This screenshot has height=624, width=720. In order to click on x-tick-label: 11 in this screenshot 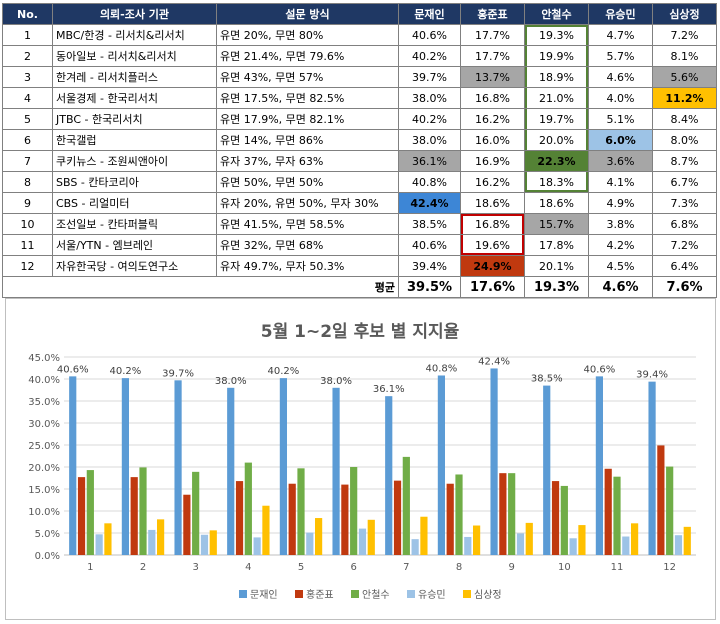, I will do `click(617, 567)`.